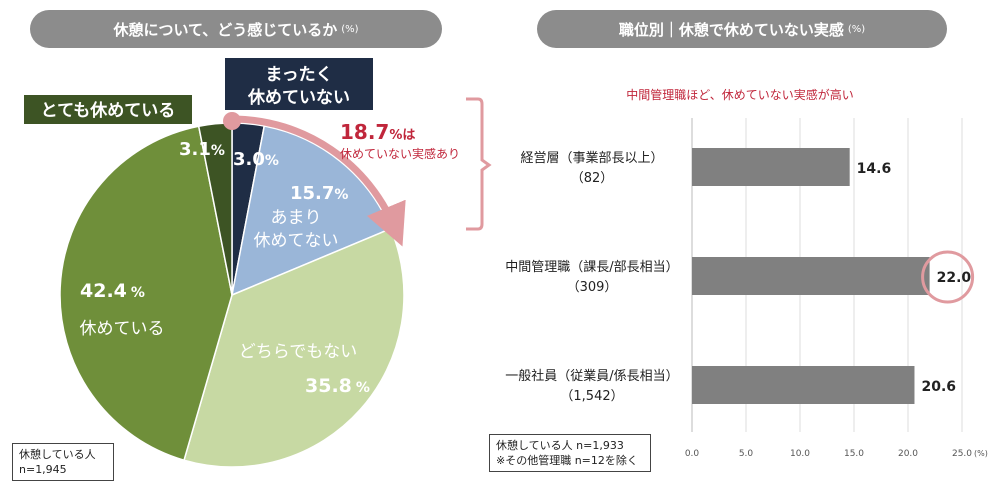 The height and width of the screenshot is (500, 1000). Describe the element at coordinates (591, 158) in the screenshot. I see `category-label: 経営層（事業部長以上）` at that location.